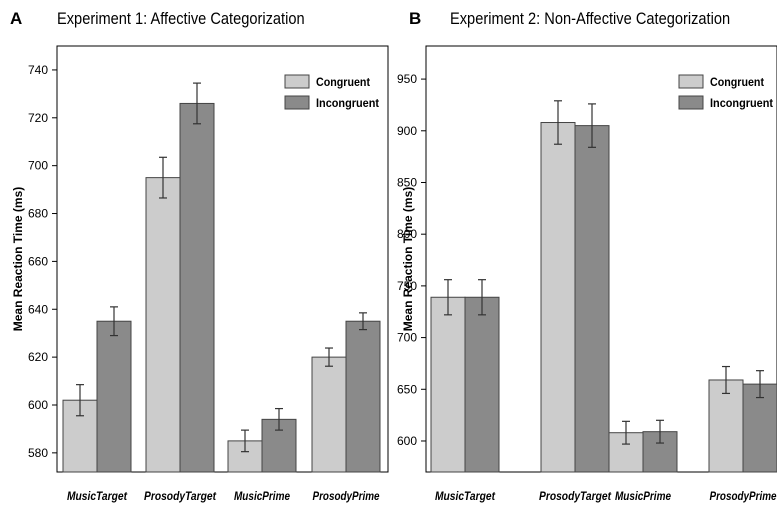 This screenshot has width=777, height=513. What do you see at coordinates (407, 234) in the screenshot?
I see `y-tick-label: 800` at bounding box center [407, 234].